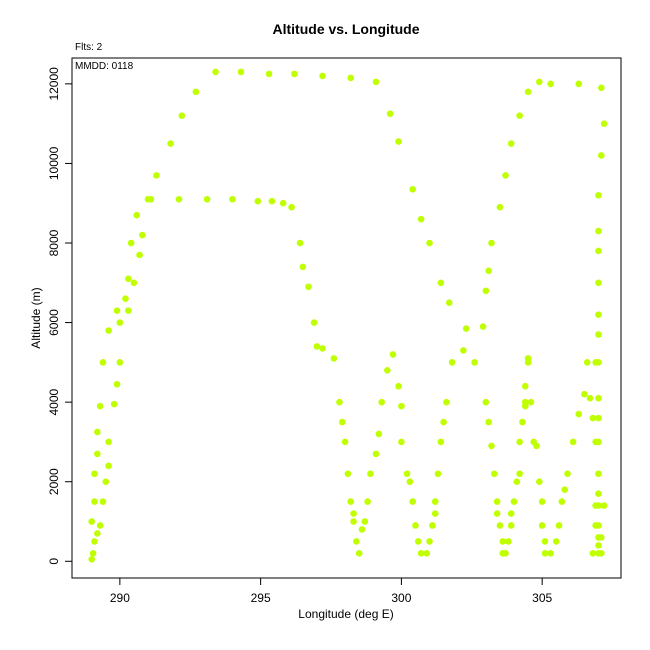 This screenshot has width=650, height=650. Describe the element at coordinates (36, 317) in the screenshot. I see `y-axis-label: Altitude (m)` at that location.